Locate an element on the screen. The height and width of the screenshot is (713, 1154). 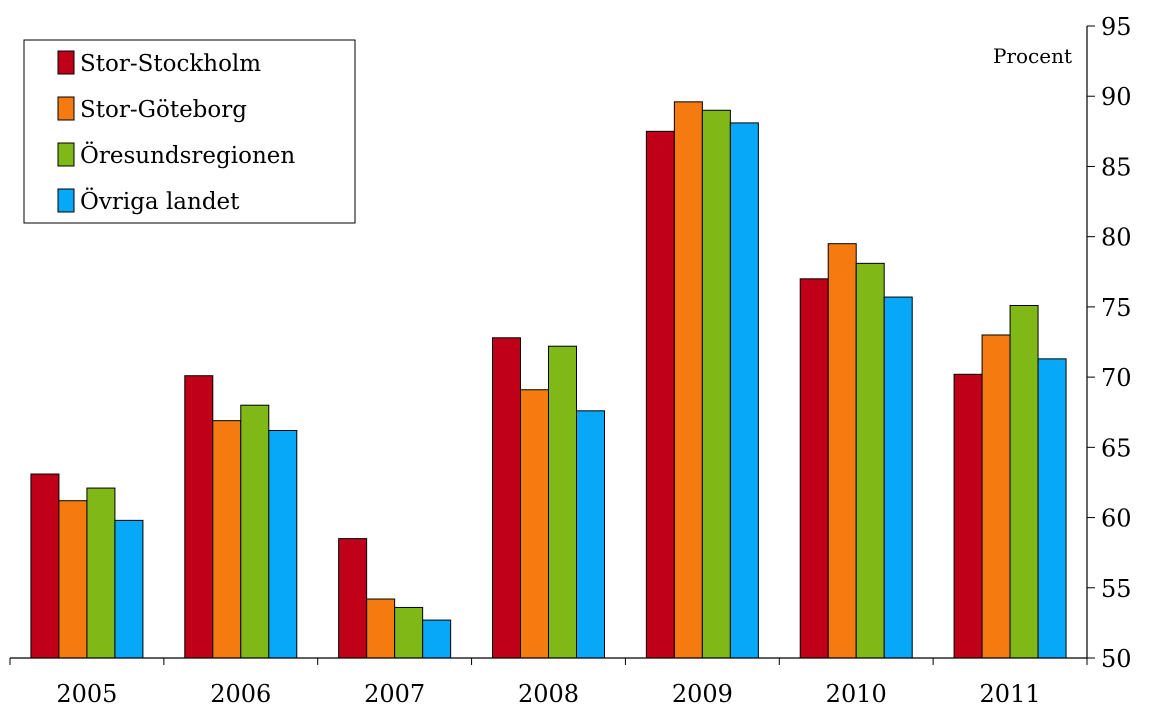
y-tick-label-75: 75 is located at coordinates (1116, 308).